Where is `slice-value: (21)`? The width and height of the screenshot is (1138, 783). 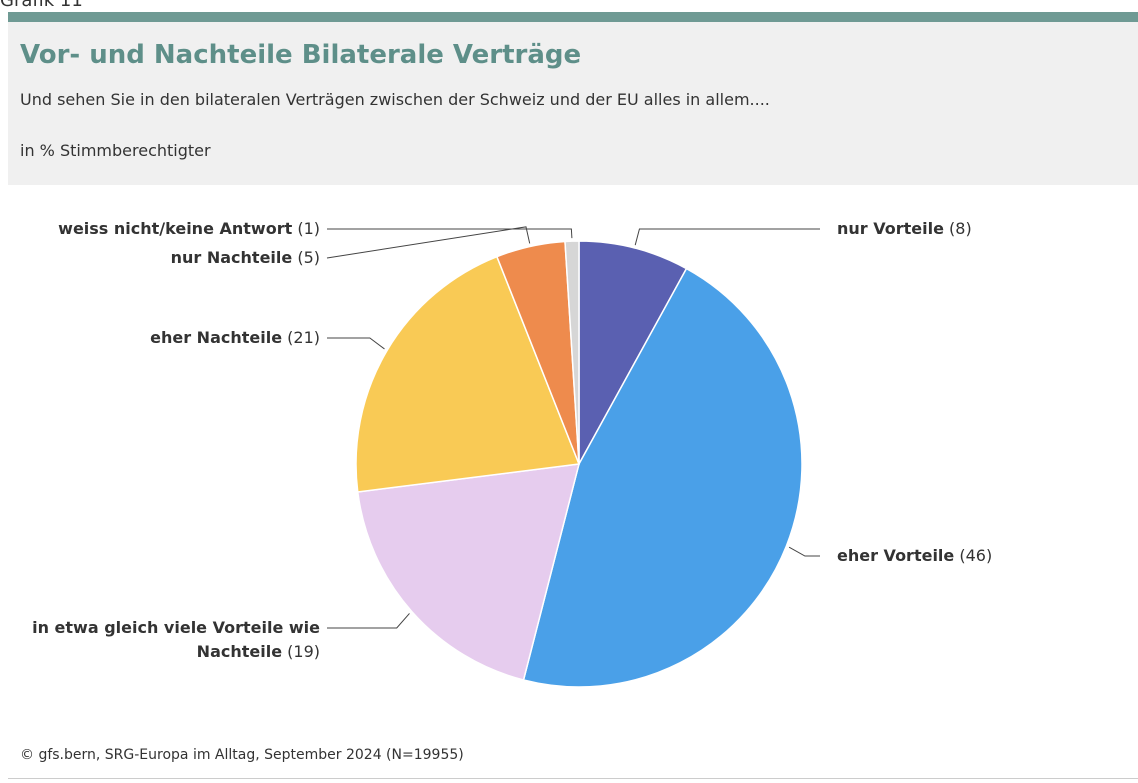 slice-value: (21) is located at coordinates (303, 337).